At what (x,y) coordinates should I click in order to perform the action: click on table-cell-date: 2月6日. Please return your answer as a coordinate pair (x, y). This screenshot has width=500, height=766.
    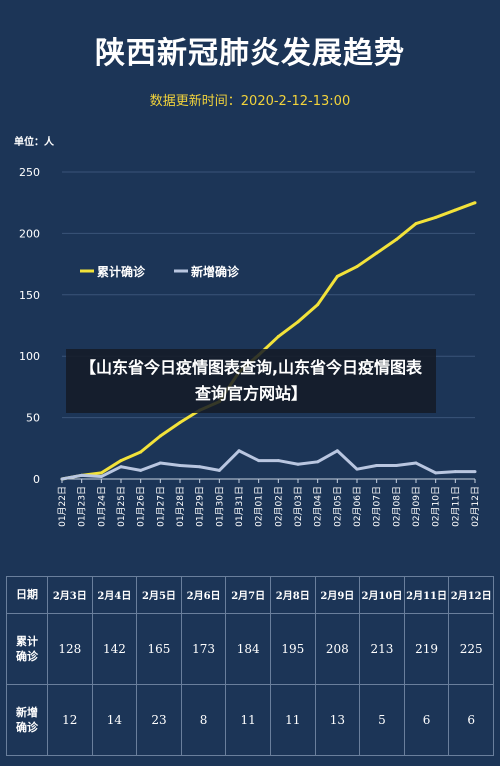
    Looking at the image, I should click on (203, 595).